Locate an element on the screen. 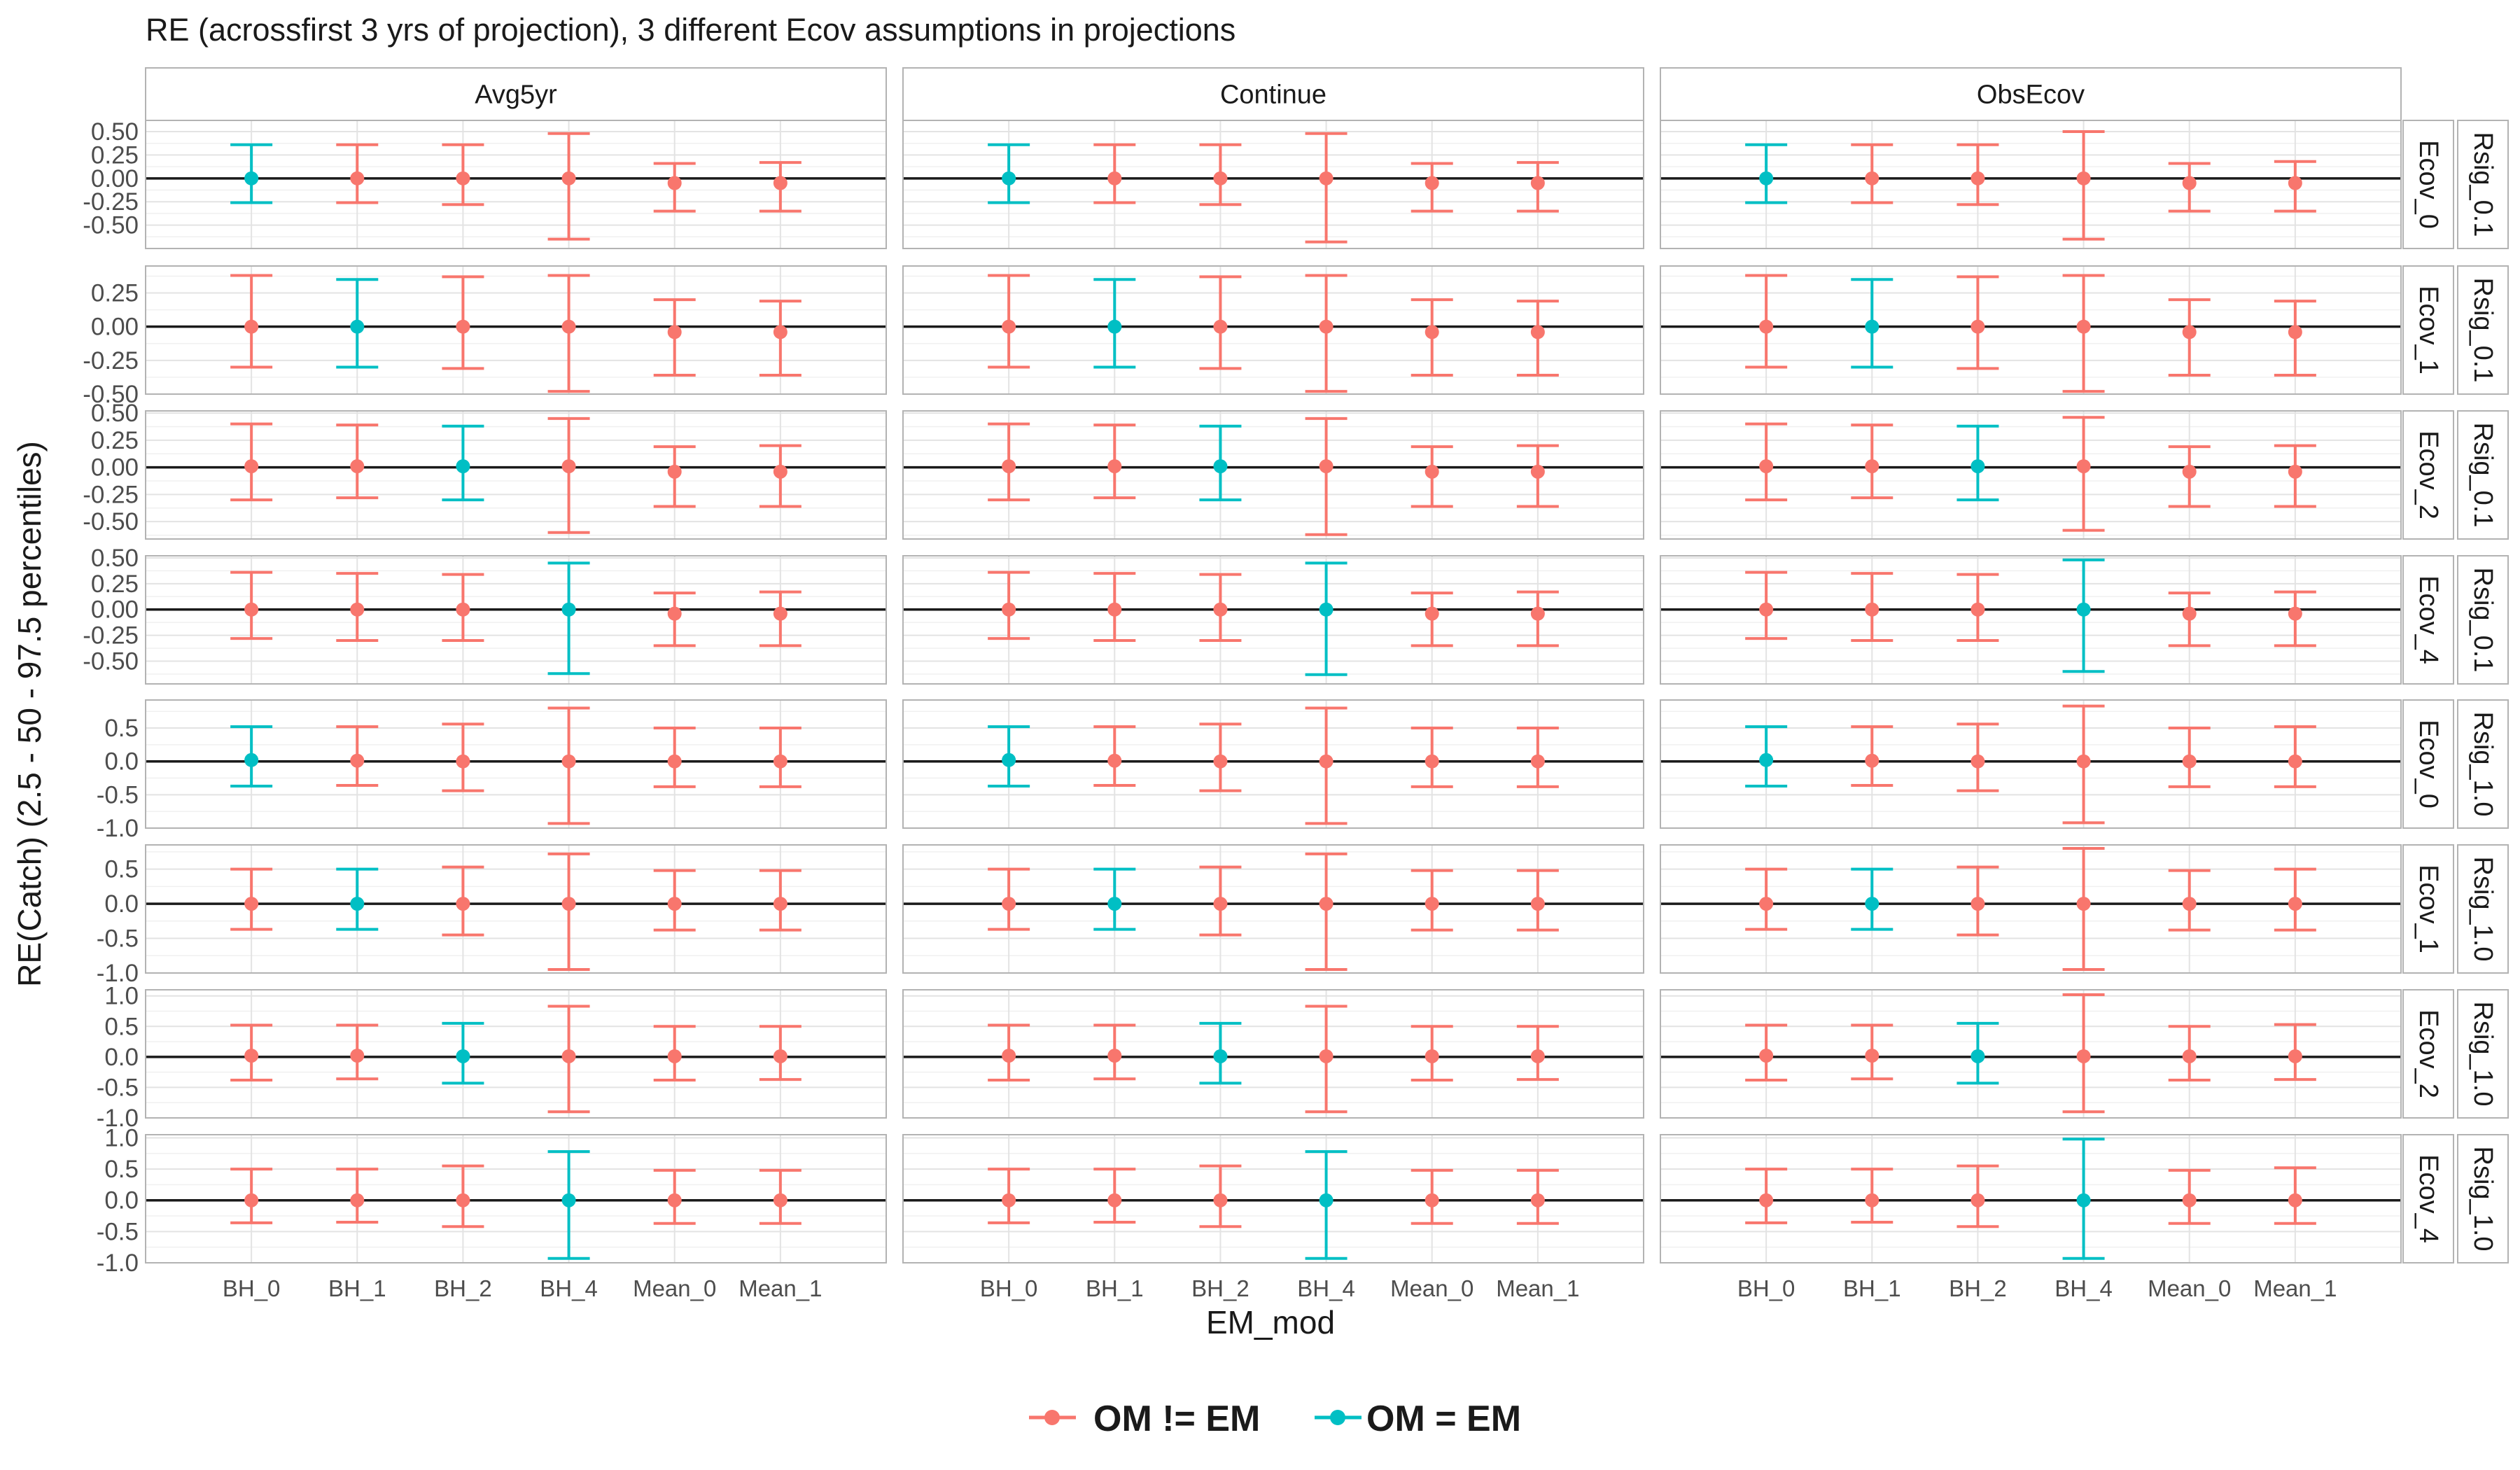 The image size is (2520, 1470). y-tick-label: 0.5 is located at coordinates (121, 728).